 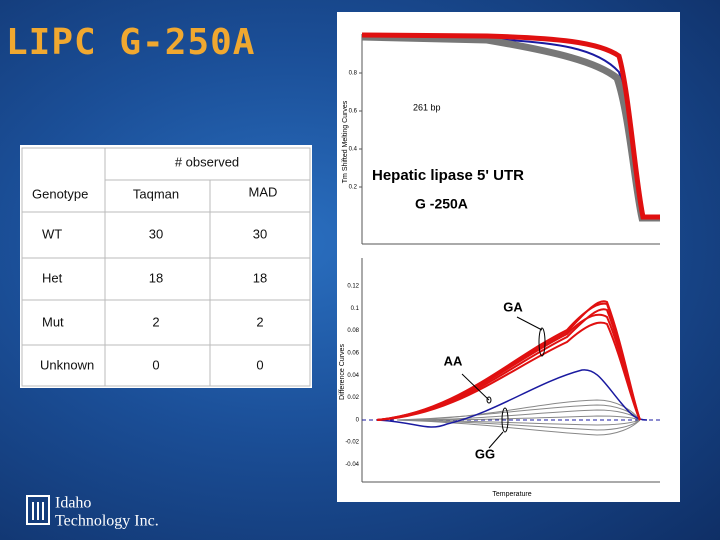 What do you see at coordinates (511, 494) in the screenshot?
I see `x-axis-label: Temperature` at bounding box center [511, 494].